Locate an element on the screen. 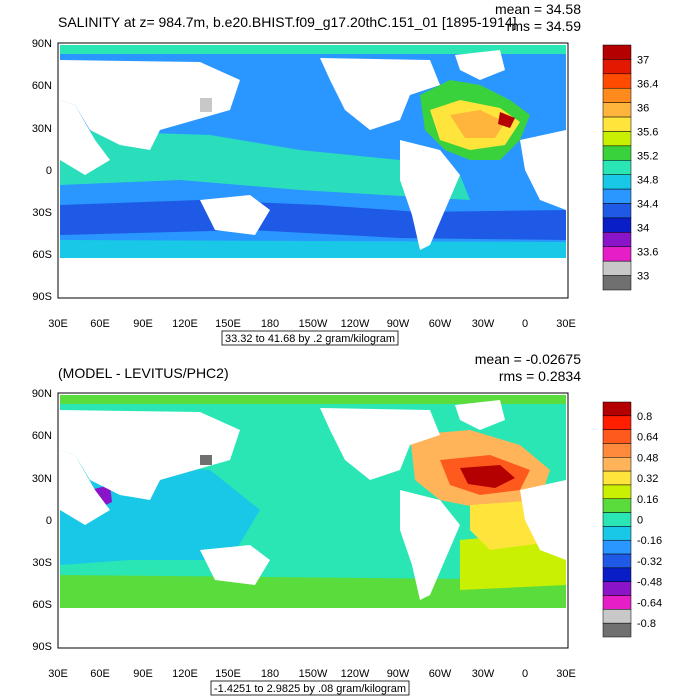  colorbar-label: 36 is located at coordinates (643, 108).